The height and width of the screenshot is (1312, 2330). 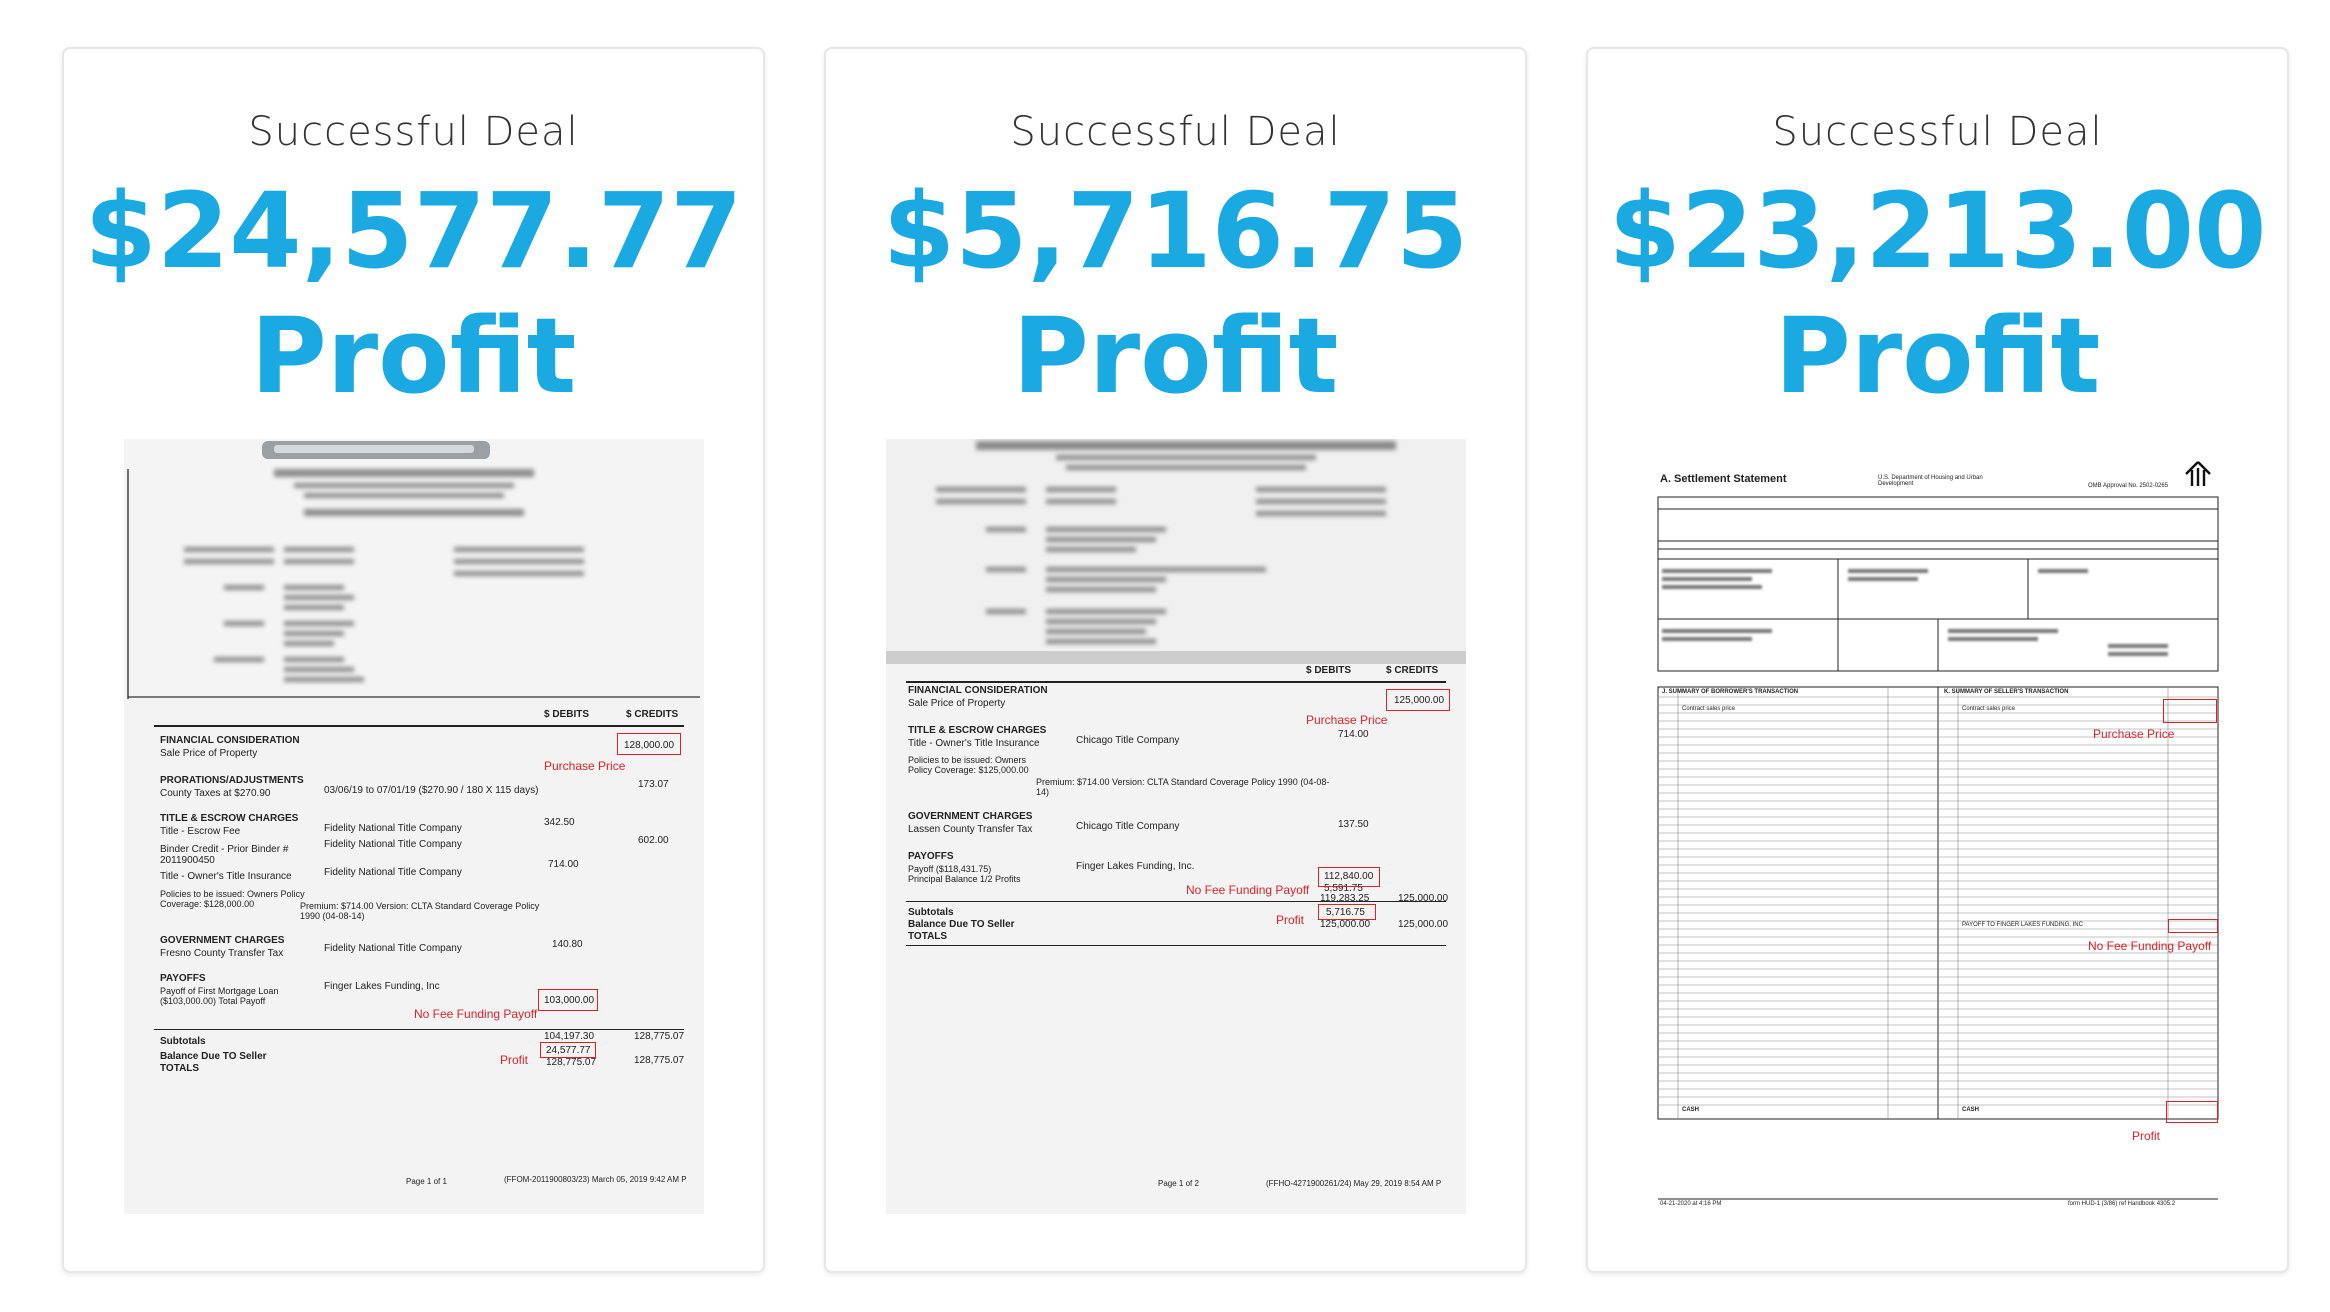 What do you see at coordinates (413, 132) in the screenshot?
I see `deal-kicker: Successful Deal` at bounding box center [413, 132].